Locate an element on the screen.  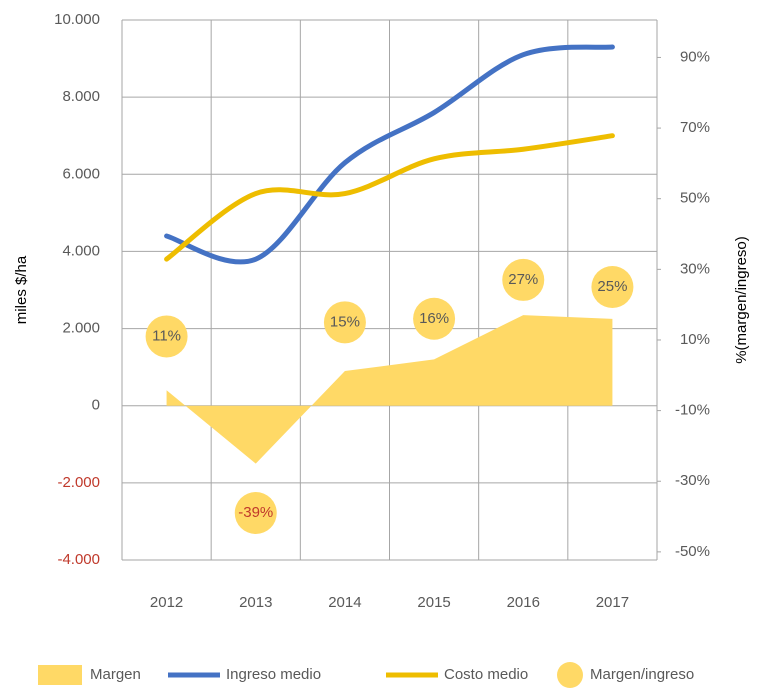
y2-tick-label: 50% is located at coordinates (695, 198).